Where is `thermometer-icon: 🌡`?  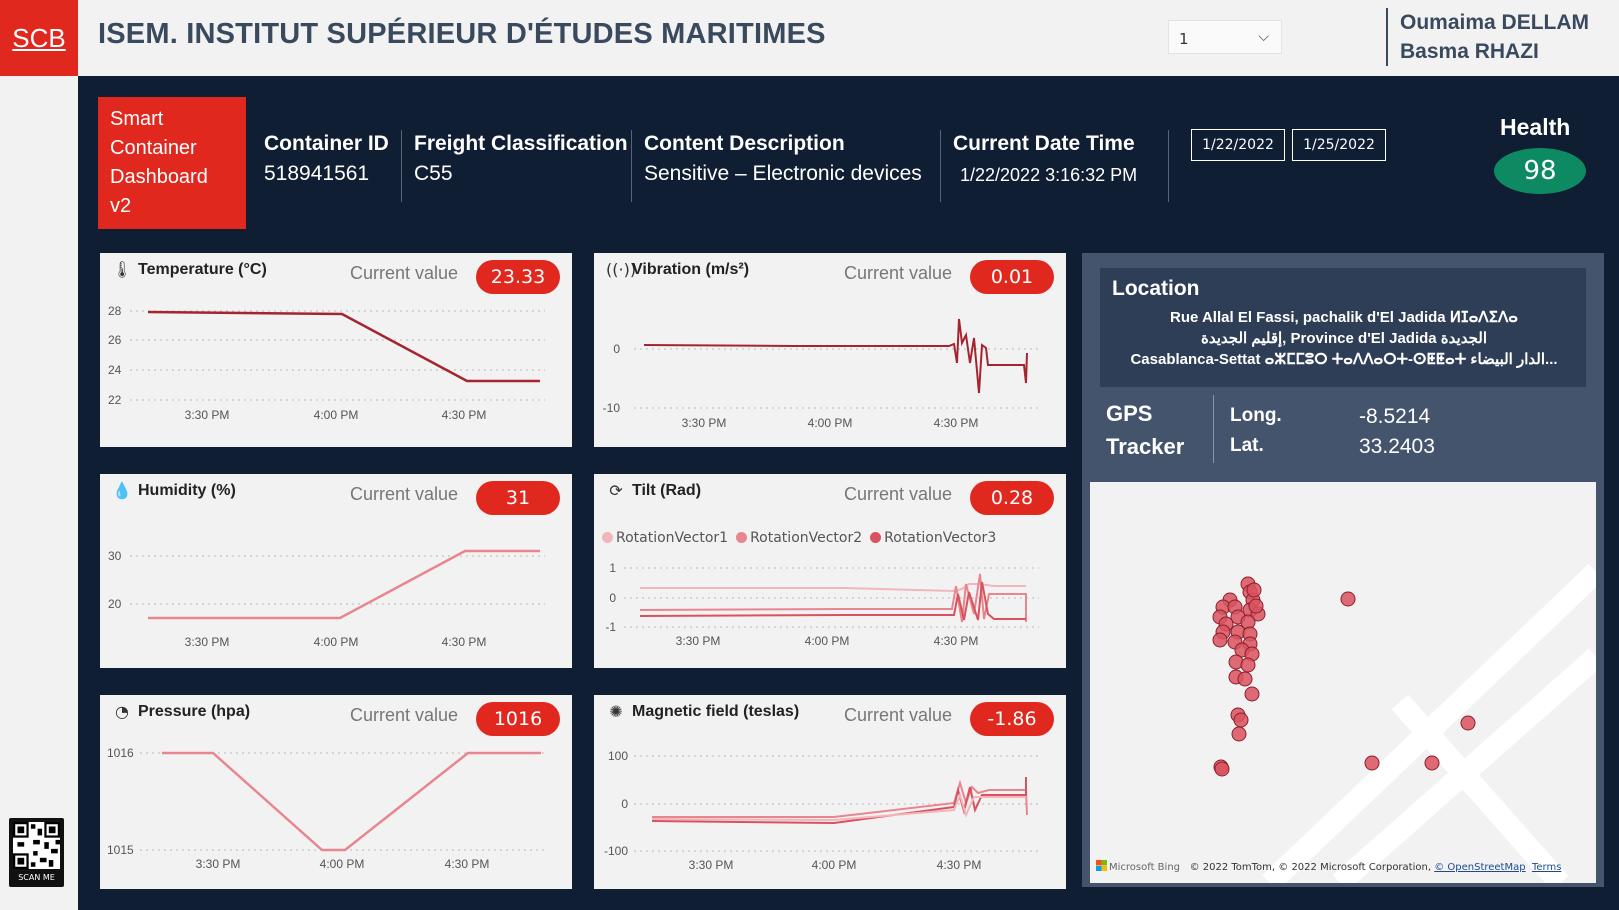
thermometer-icon: 🌡 is located at coordinates (122, 269).